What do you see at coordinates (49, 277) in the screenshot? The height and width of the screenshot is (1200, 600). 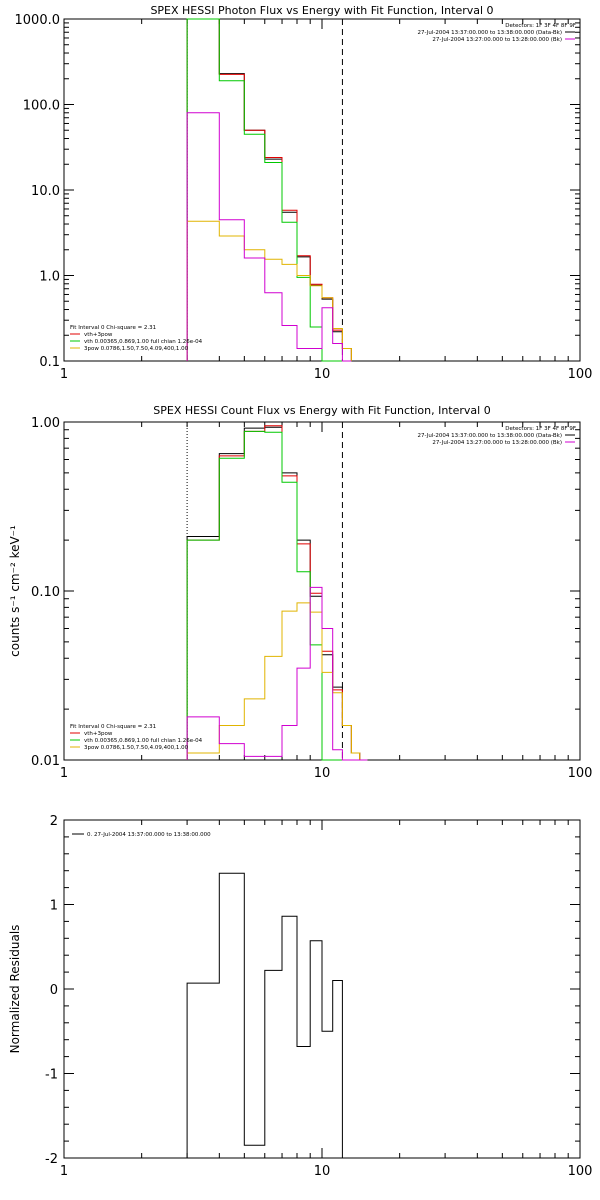 I see `y-tick-label-0: 1.0` at bounding box center [49, 277].